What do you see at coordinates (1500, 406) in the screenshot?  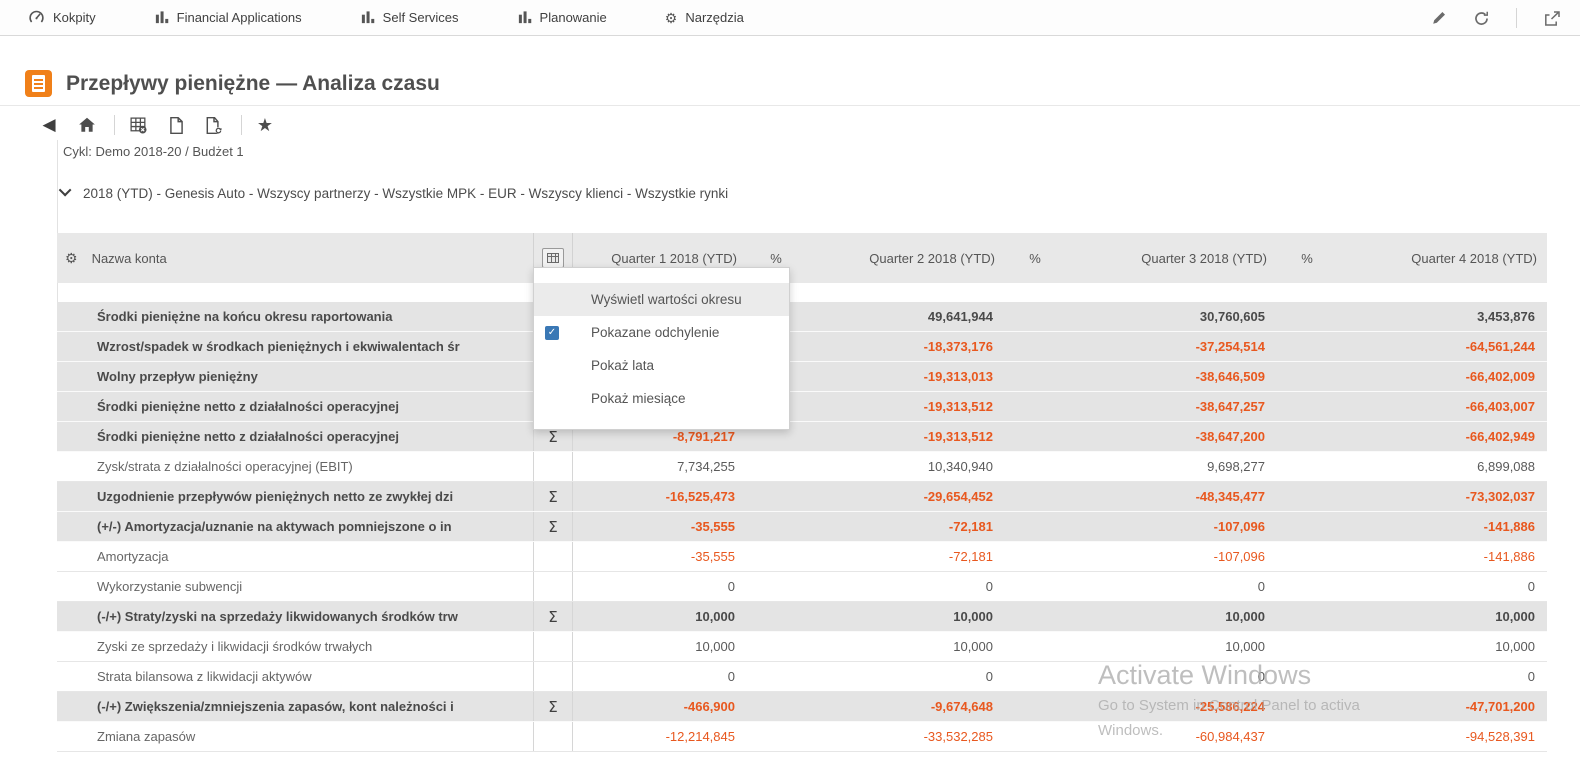 I see `value-cell-q4: -66,403,007` at bounding box center [1500, 406].